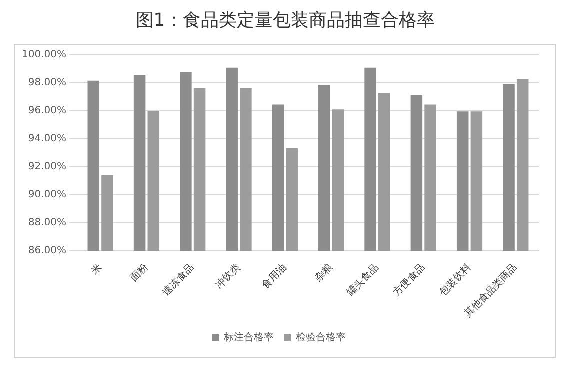 The width and height of the screenshot is (571, 384). Describe the element at coordinates (324, 273) in the screenshot. I see `x-tick-label: 杂粮` at that location.